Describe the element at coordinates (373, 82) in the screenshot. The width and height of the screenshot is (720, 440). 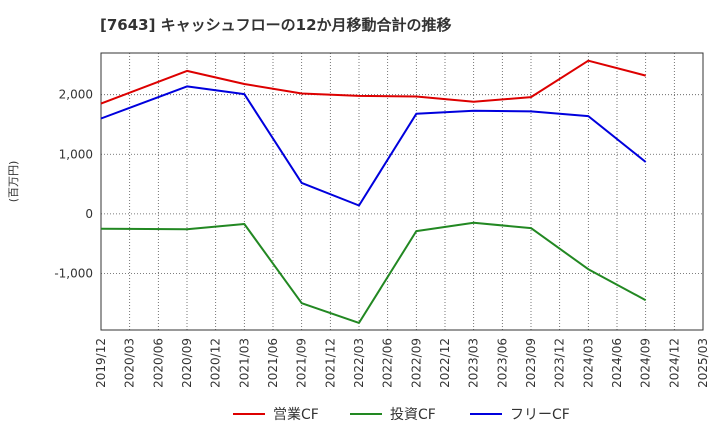
I see `series-line-営業CF` at that location.